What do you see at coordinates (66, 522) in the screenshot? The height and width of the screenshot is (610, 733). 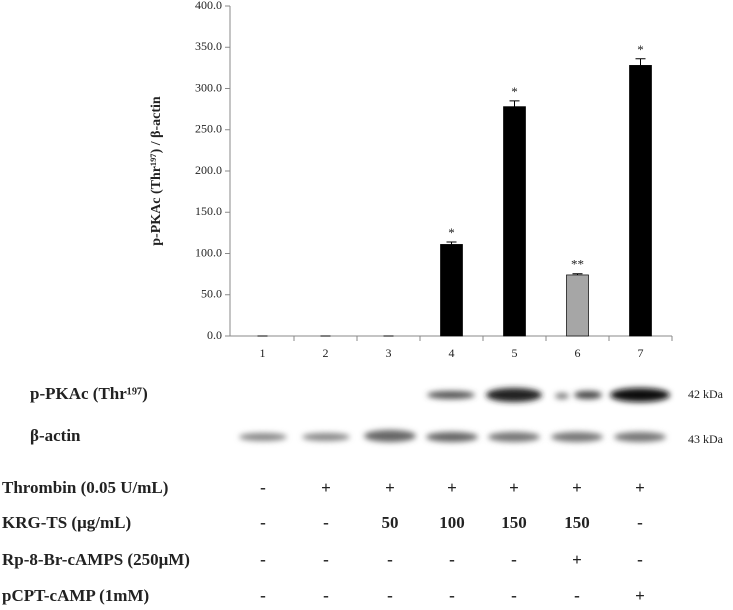 I see `row-label: KRG-TS (μg/mL)` at bounding box center [66, 522].